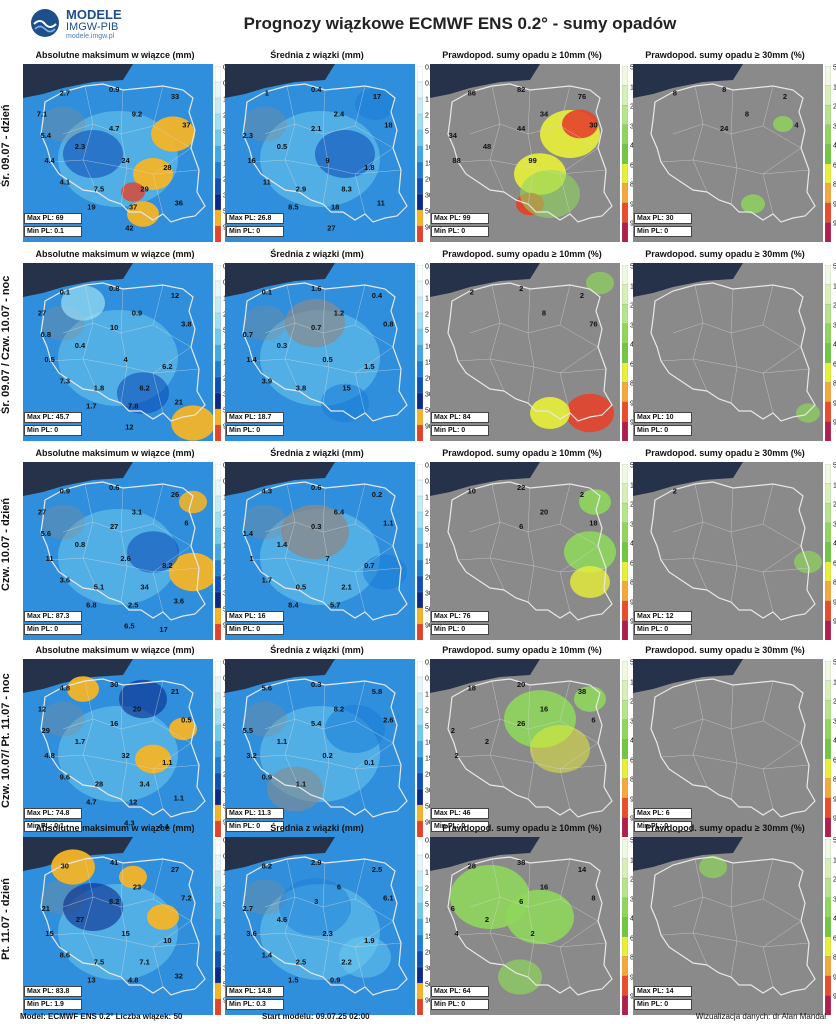  Describe the element at coordinates (834, 780) in the screenshot. I see `colorbar-tick-label: 80` at that location.